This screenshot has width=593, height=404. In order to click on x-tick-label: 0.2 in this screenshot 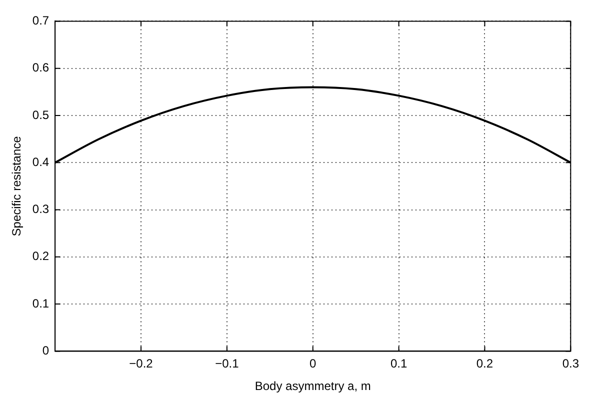, I will do `click(485, 363)`.